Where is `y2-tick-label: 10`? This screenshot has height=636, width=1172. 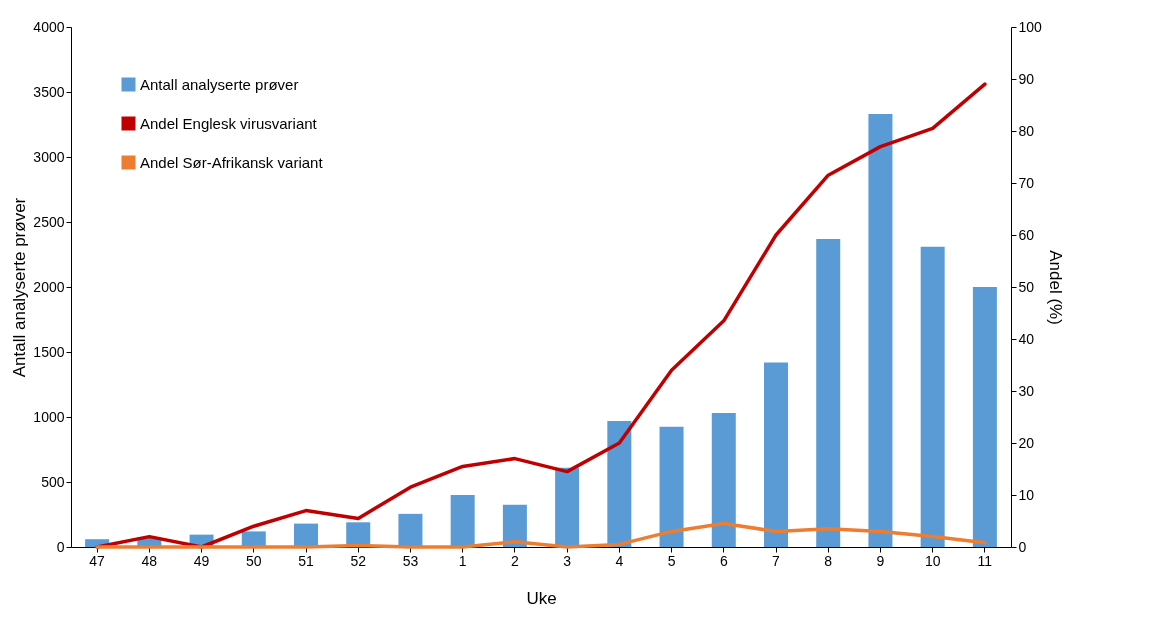
y2-tick-label: 10 is located at coordinates (1026, 494).